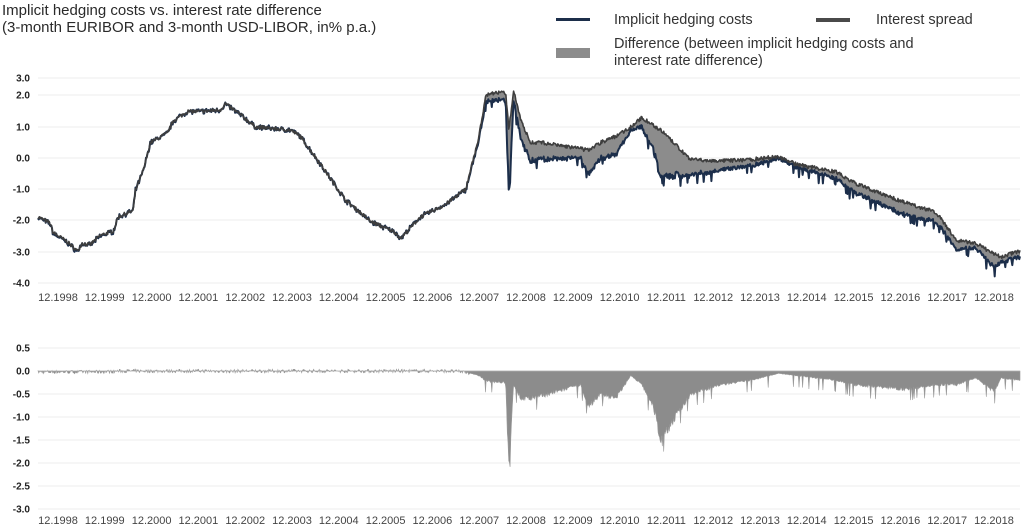 Image resolution: width=1024 pixels, height=527 pixels. What do you see at coordinates (854, 521) in the screenshot?
I see `bottom-x-tick-label: 12.2015` at bounding box center [854, 521].